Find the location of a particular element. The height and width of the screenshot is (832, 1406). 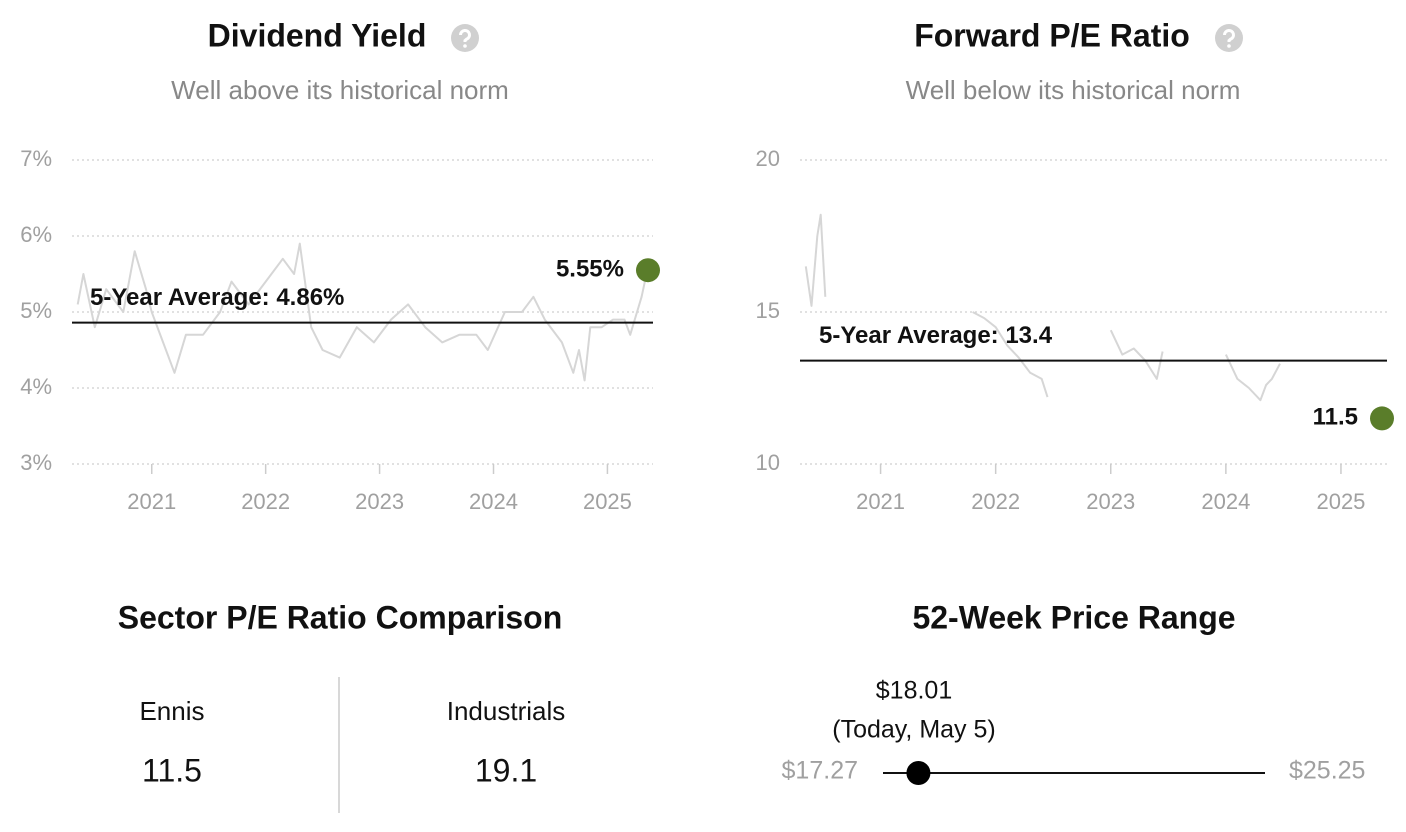

y-tick-label: 5% is located at coordinates (36, 310).